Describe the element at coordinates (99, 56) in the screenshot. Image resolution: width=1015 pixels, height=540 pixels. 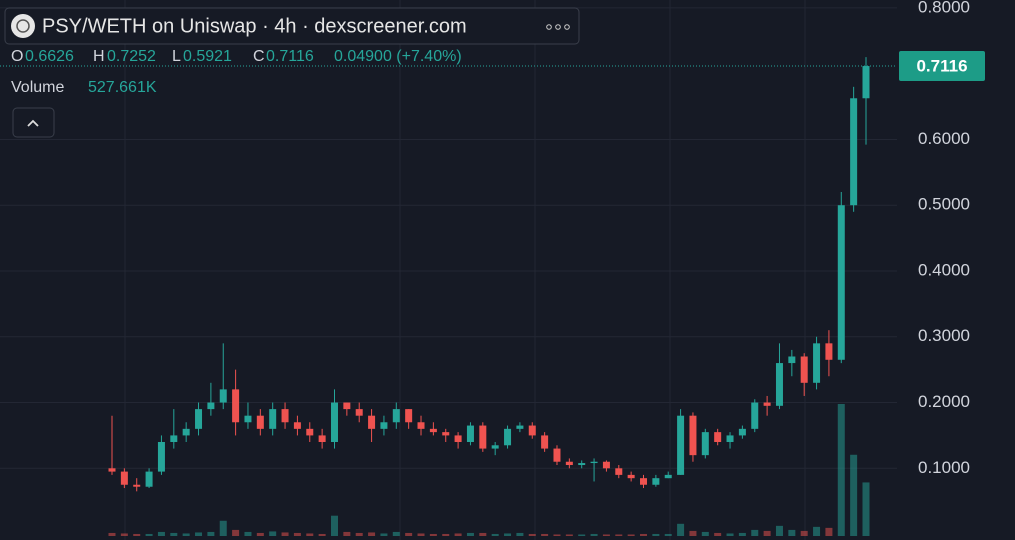
I see `ohlc-label: H` at that location.